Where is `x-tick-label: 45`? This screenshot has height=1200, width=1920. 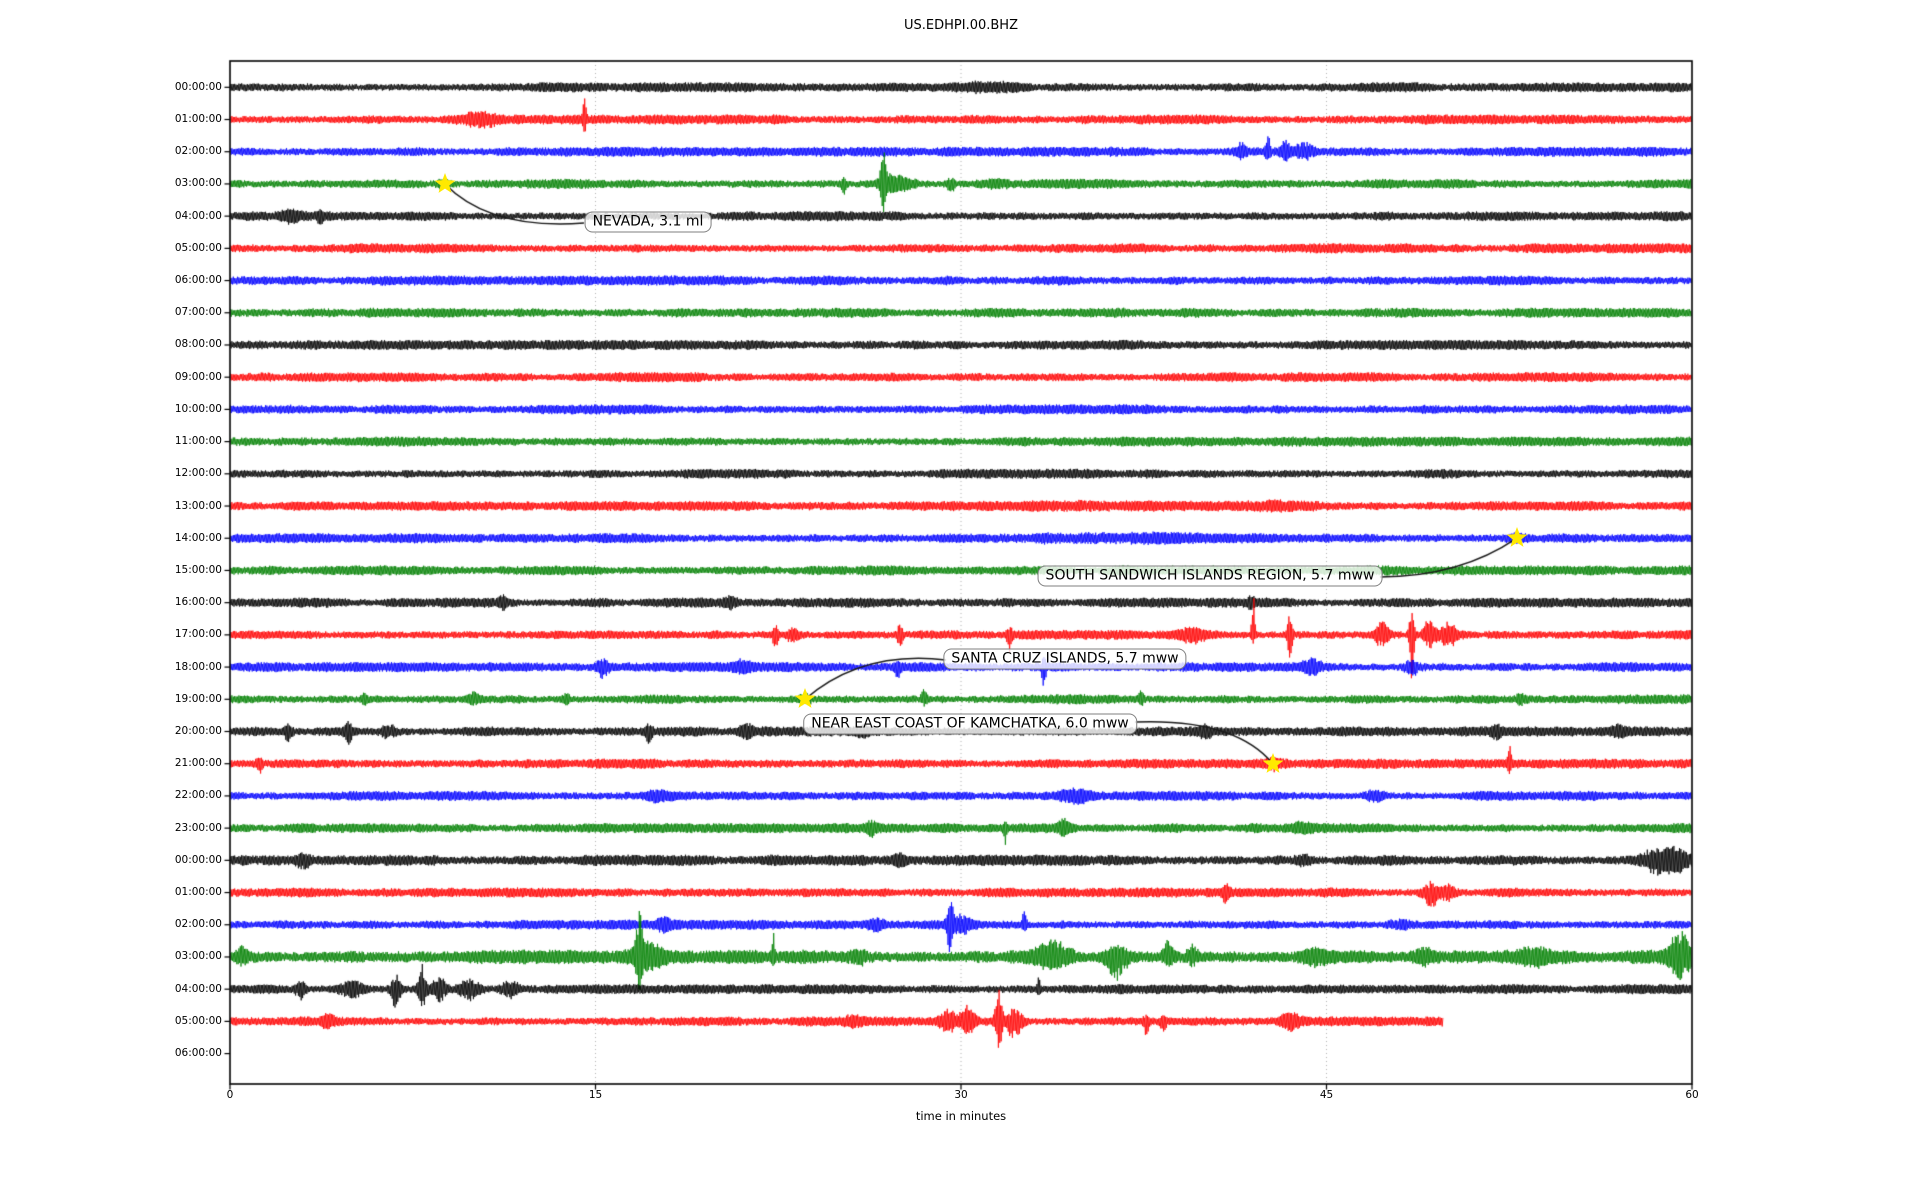
x-tick-label: 45 is located at coordinates (1326, 1095).